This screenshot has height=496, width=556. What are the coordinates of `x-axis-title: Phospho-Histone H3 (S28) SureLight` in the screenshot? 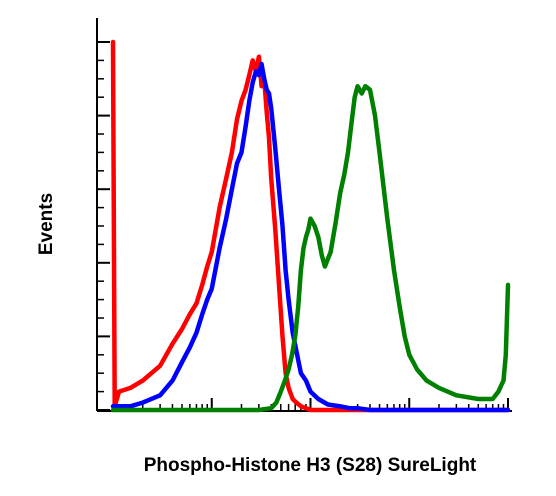 It's located at (310, 465).